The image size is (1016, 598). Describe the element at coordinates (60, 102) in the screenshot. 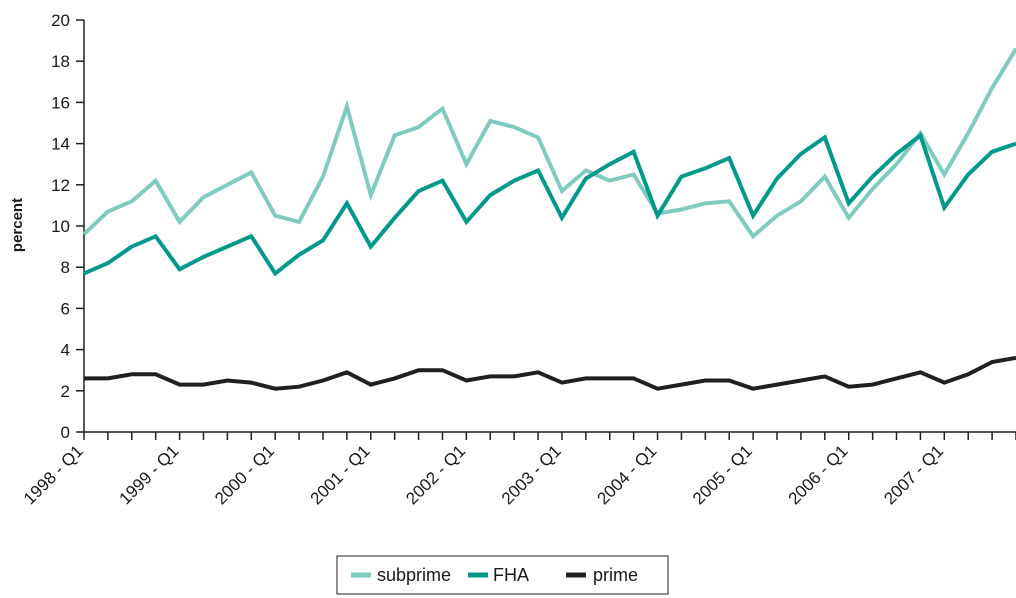

I see `y-tick-label: 16` at that location.